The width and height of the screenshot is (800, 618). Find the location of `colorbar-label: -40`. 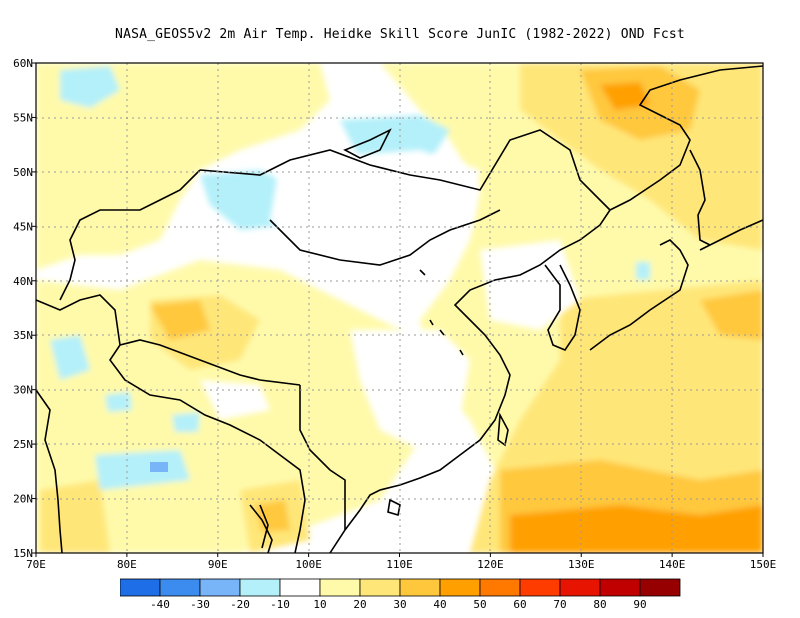

colorbar-label: -40 is located at coordinates (160, 604).